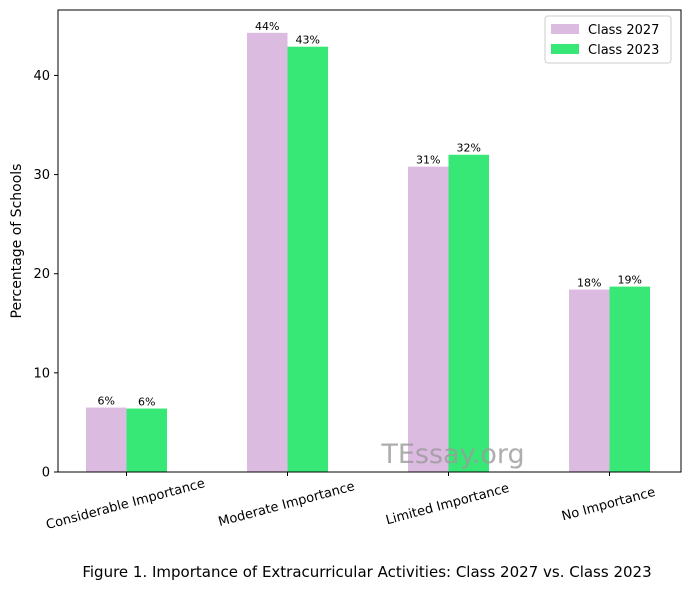 This screenshot has width=694, height=592. I want to click on data-label-class-2027-1: 44%, so click(267, 26).